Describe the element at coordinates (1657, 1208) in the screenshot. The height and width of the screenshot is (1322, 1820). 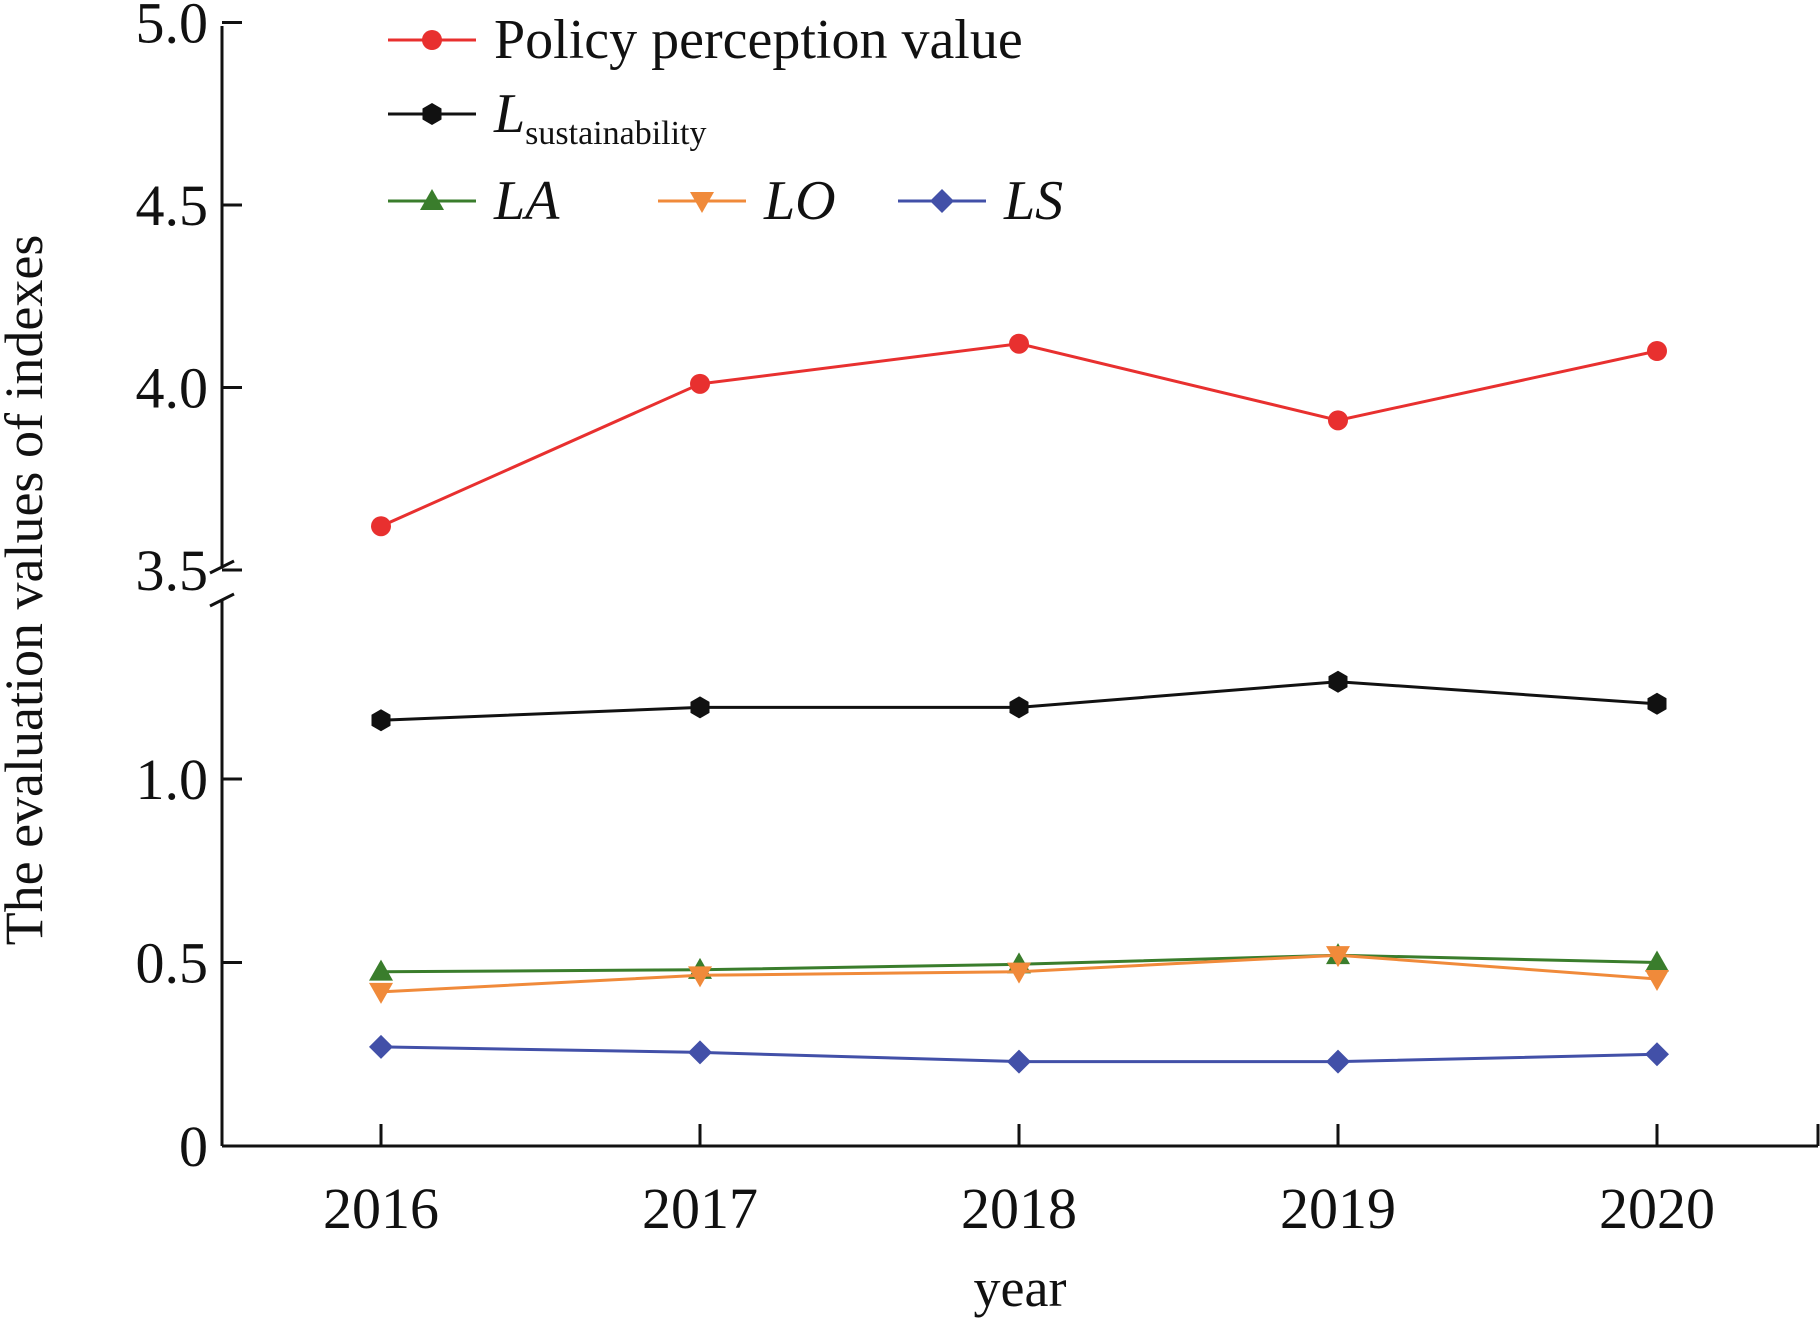
I see `x-tick-label: 2020` at that location.